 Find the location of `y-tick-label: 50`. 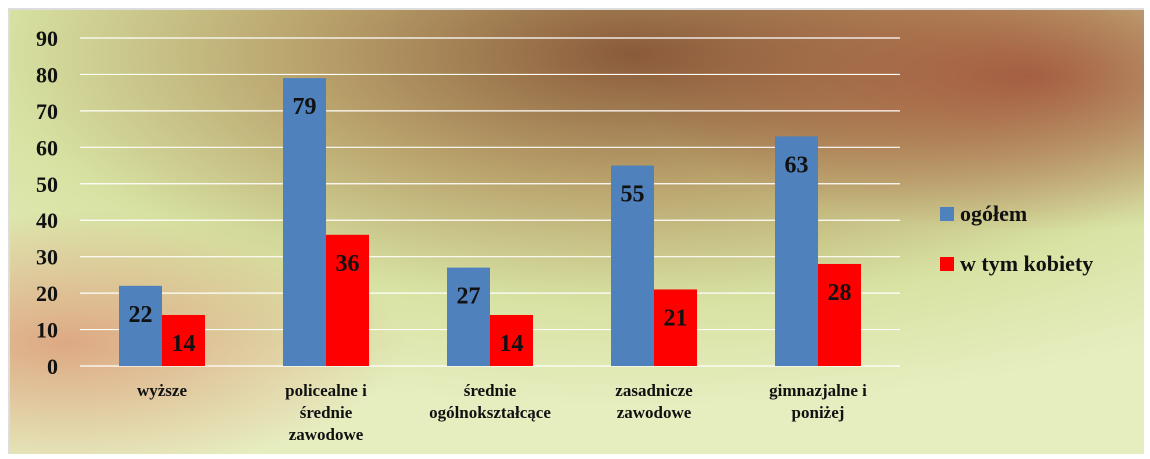

y-tick-label: 50 is located at coordinates (47, 184).